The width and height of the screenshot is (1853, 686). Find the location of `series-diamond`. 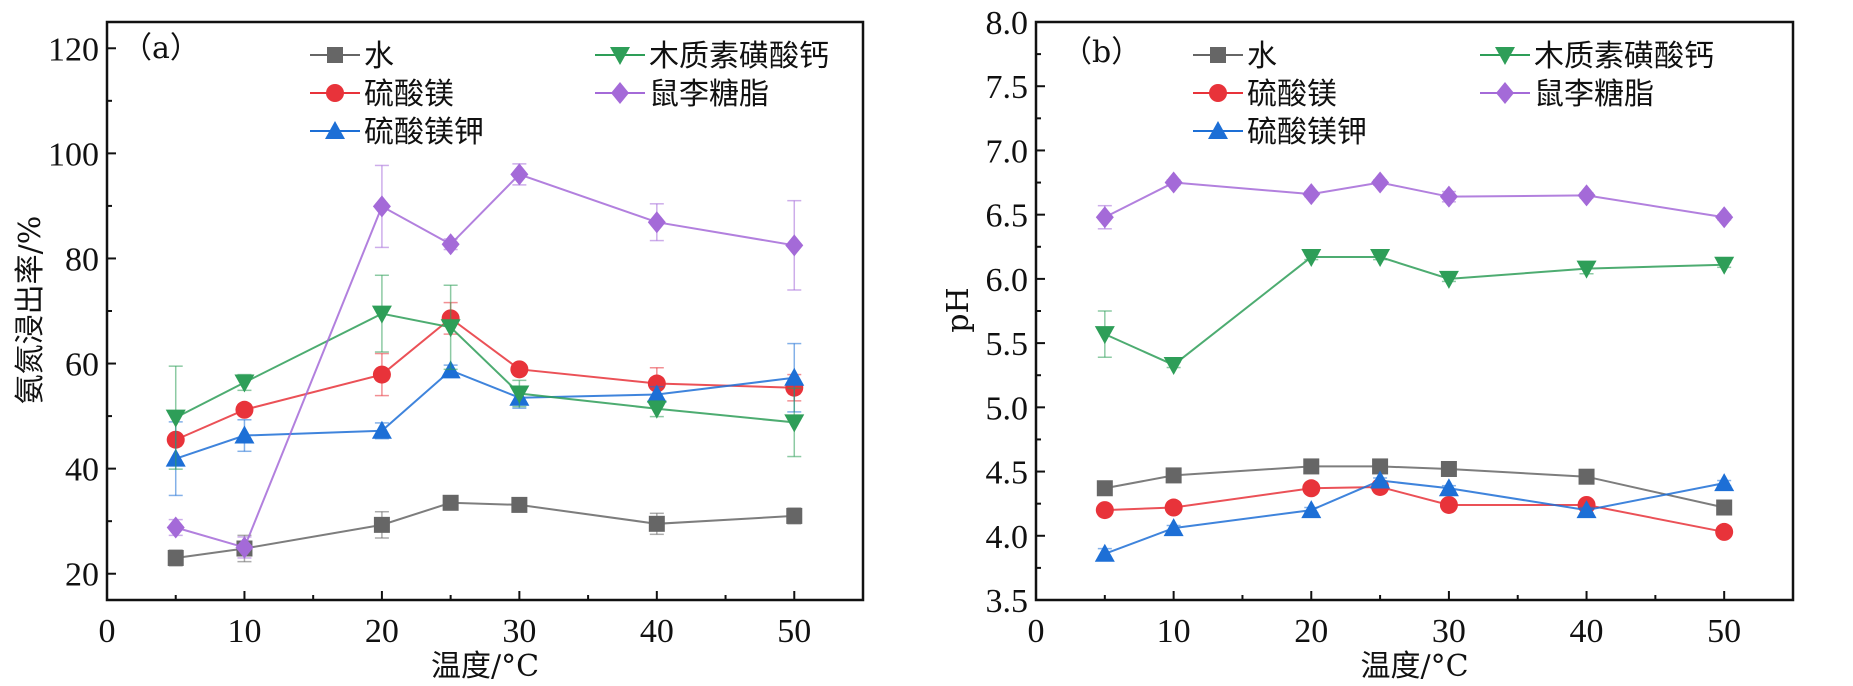

series-diamond is located at coordinates (1414, 200).